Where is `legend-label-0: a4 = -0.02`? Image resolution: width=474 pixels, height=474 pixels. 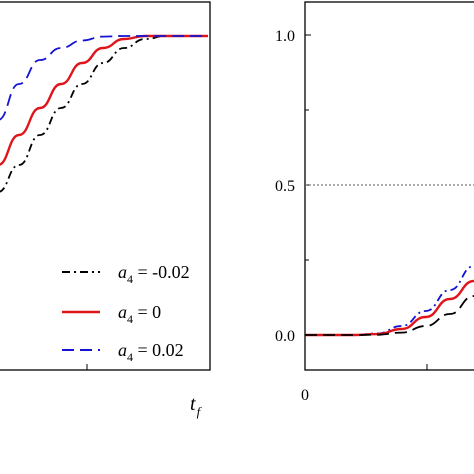 legend-label-0: a4 = -0.02 is located at coordinates (154, 274).